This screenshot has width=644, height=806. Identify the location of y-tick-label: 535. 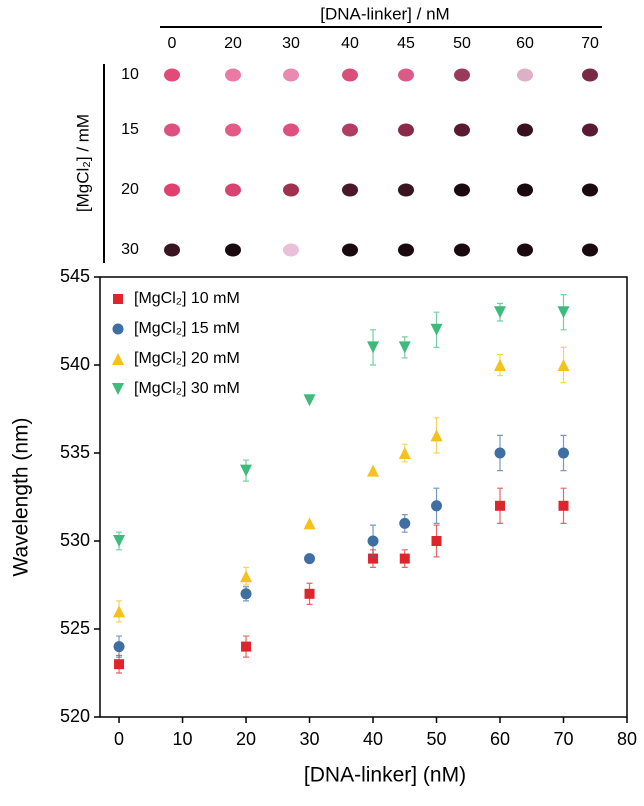
(75, 452).